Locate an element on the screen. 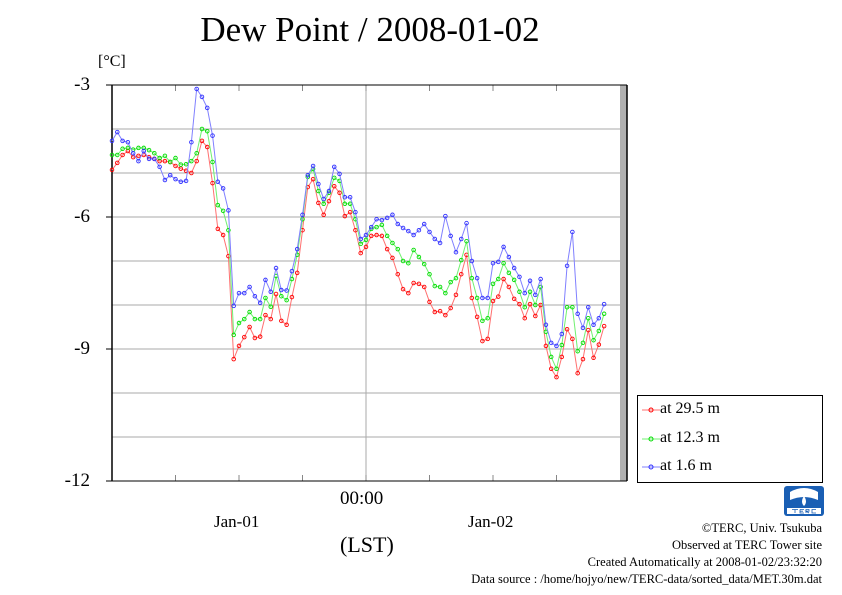 The height and width of the screenshot is (595, 842). x-tick-label-midnight: 00:00 is located at coordinates (362, 498).